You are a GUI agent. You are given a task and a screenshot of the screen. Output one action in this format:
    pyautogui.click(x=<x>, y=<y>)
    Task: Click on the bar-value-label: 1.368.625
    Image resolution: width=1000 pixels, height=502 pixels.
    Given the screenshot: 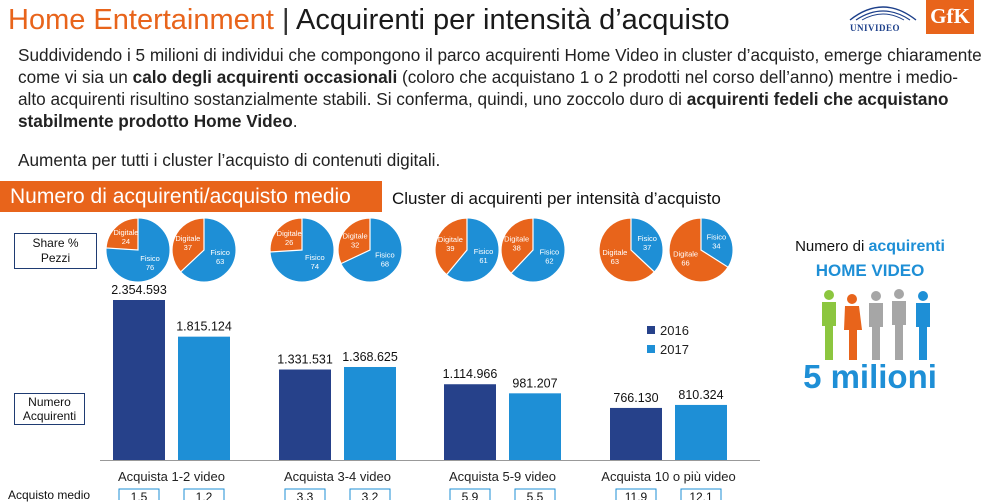 What is the action you would take?
    pyautogui.click(x=370, y=357)
    